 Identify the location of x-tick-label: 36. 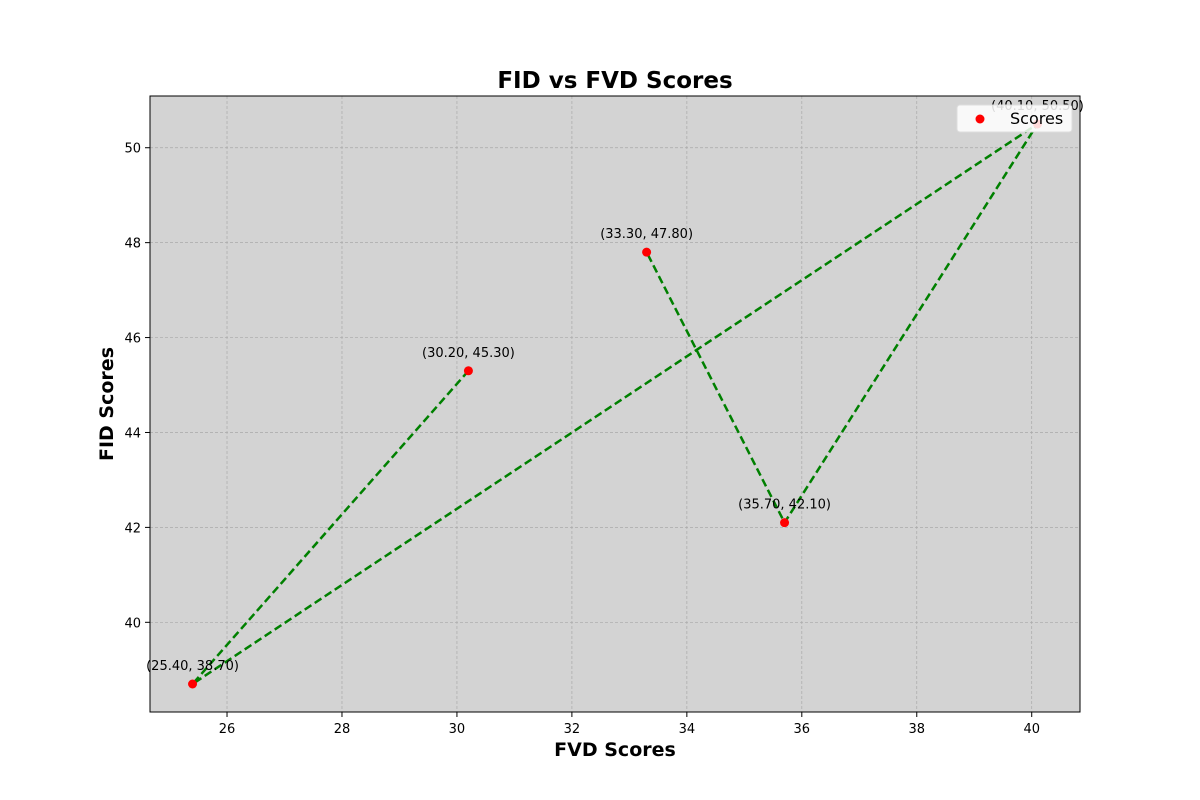
(802, 729).